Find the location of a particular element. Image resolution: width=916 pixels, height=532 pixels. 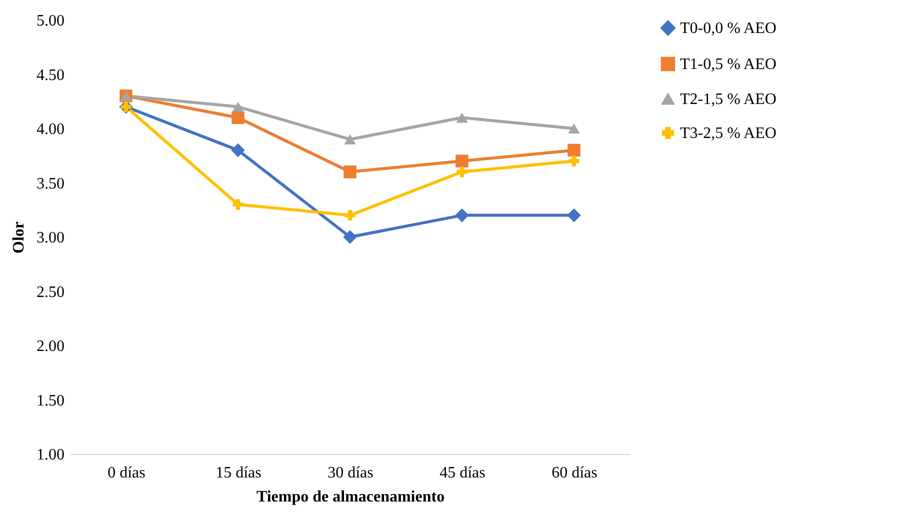

y-tick-label: 1.00 is located at coordinates (50, 455).